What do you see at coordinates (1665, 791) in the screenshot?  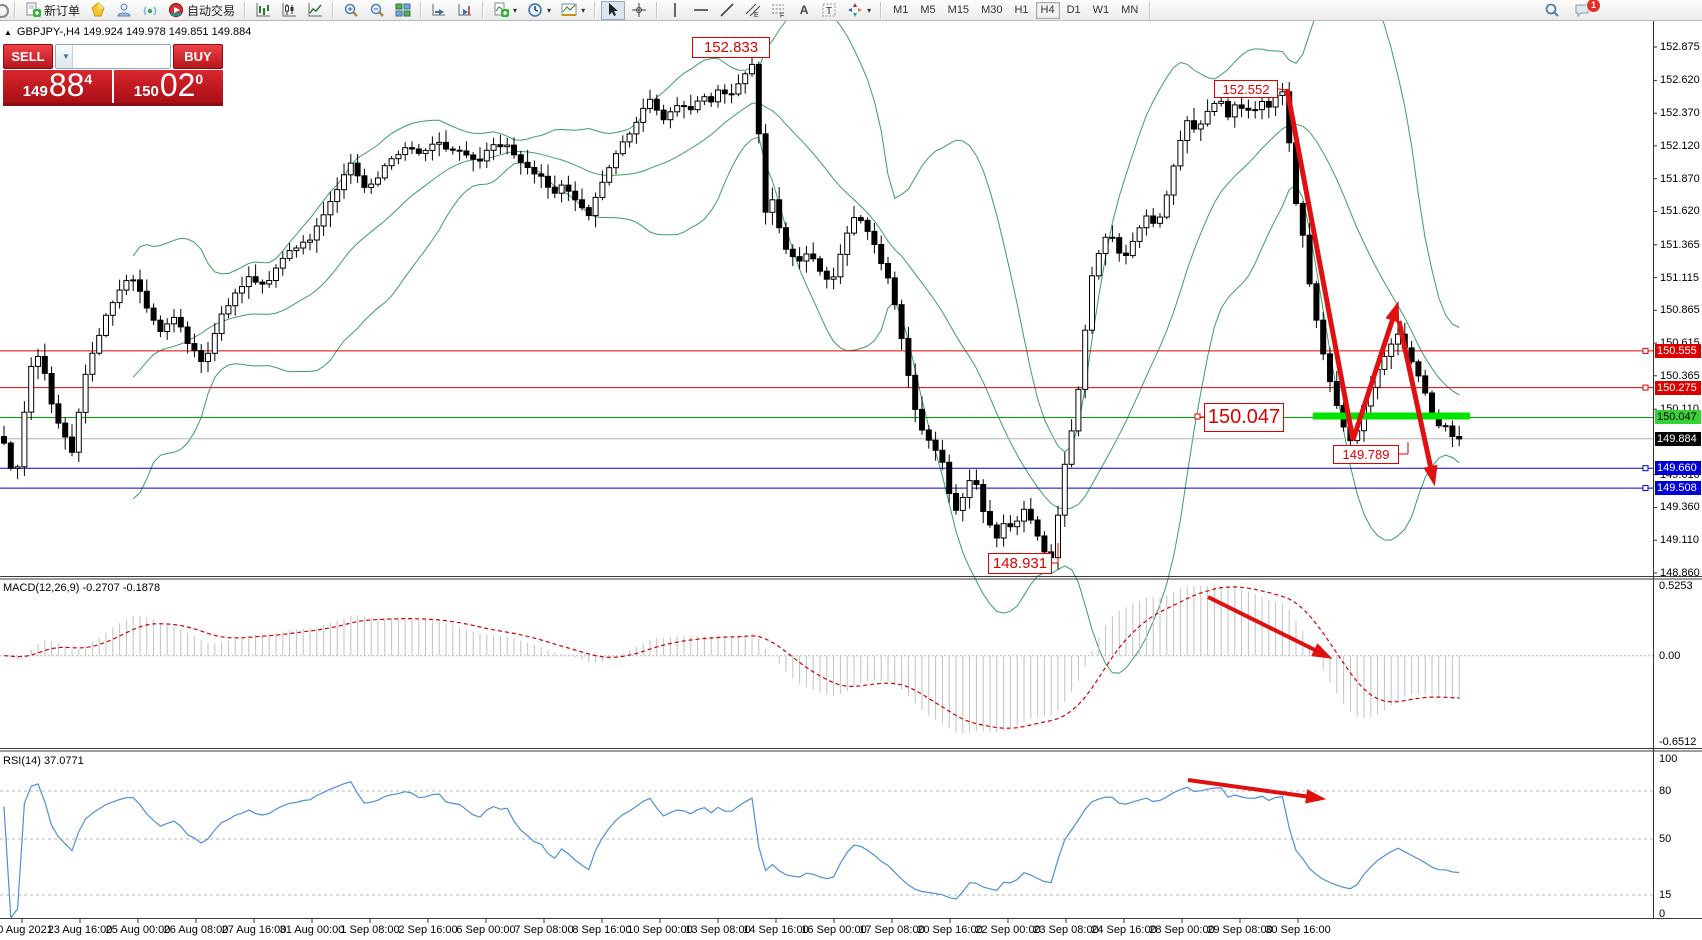 I see `rsi-axis-label: 80` at bounding box center [1665, 791].